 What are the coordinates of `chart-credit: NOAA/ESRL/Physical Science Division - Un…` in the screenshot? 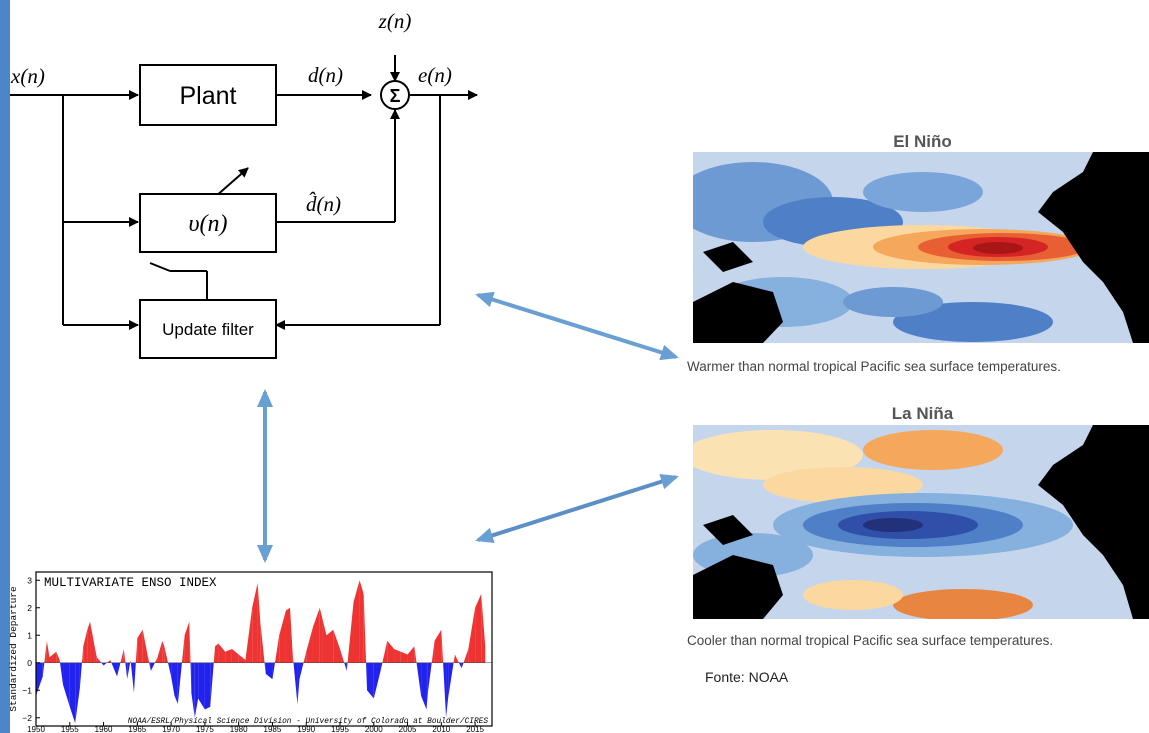 It's located at (308, 722).